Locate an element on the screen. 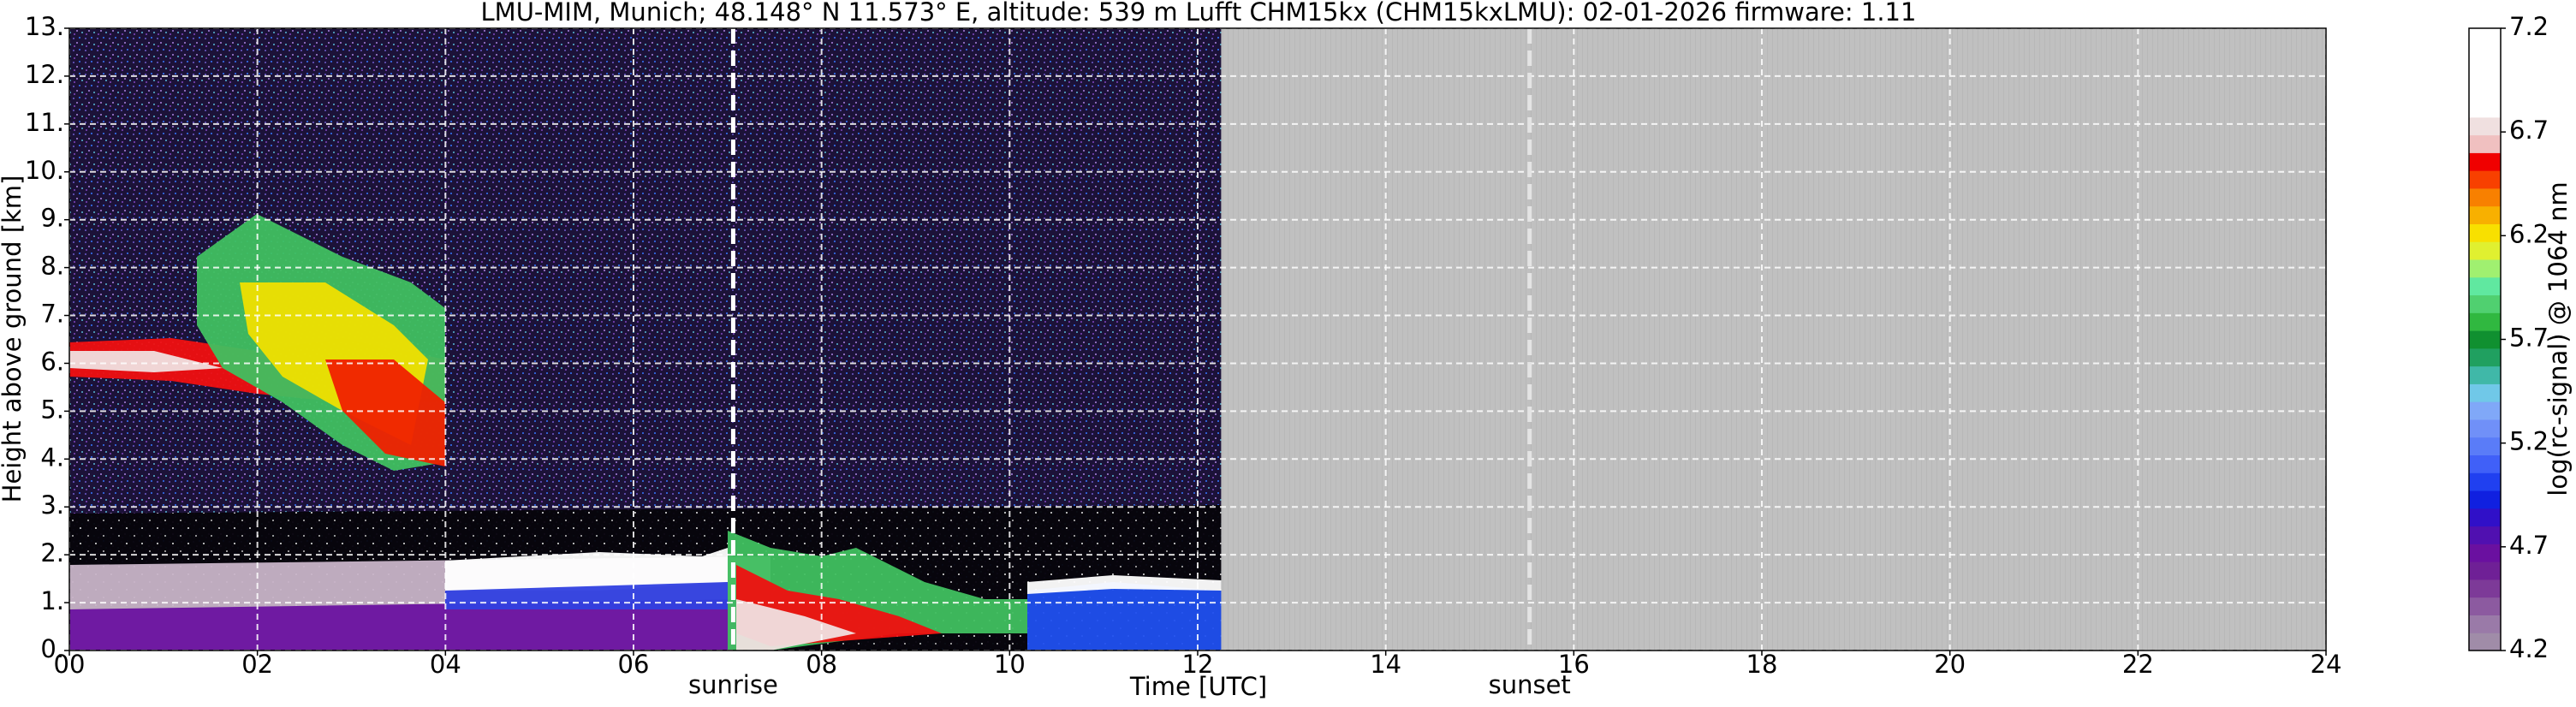  x-tick-label: 04 is located at coordinates (446, 664).